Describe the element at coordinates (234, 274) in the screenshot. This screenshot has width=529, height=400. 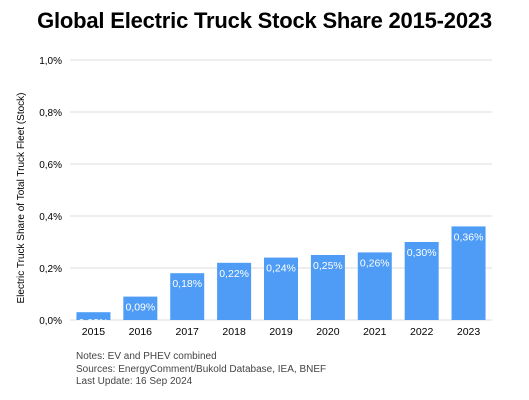
I see `bar-value-label: 0,22%` at that location.